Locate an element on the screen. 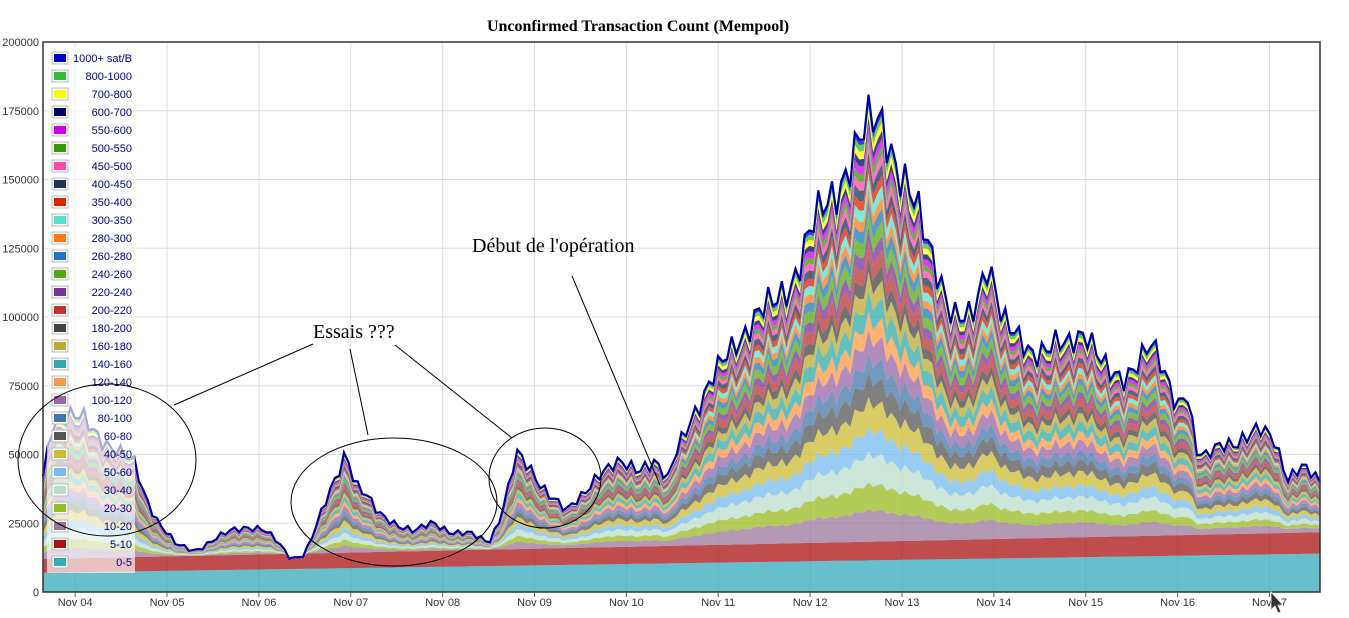  x-tick-label: Nov 05 is located at coordinates (167, 603).